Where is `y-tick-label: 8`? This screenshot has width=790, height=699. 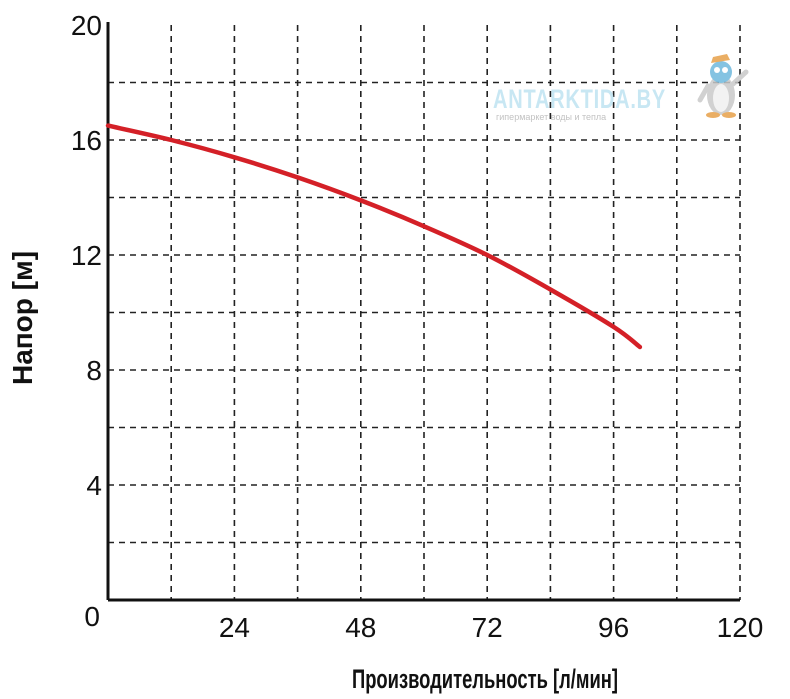
y-tick-label: 8 is located at coordinates (94, 370).